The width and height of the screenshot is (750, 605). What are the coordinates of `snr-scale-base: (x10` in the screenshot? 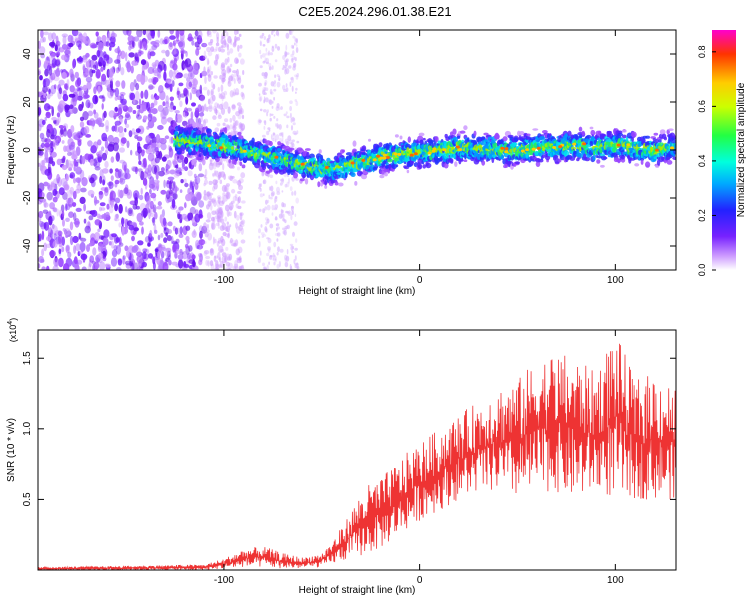 It's located at (13, 334).